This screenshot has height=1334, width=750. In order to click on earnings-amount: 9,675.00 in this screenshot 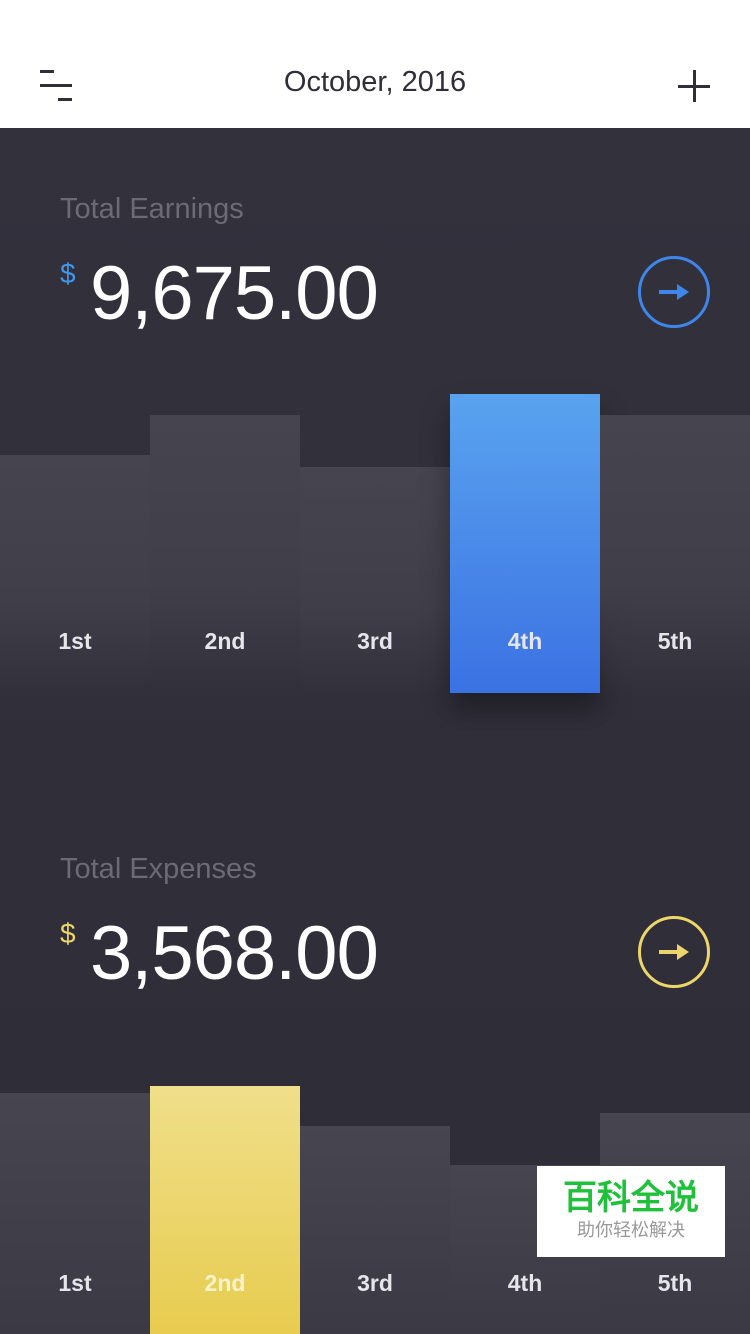, I will do `click(234, 293)`.